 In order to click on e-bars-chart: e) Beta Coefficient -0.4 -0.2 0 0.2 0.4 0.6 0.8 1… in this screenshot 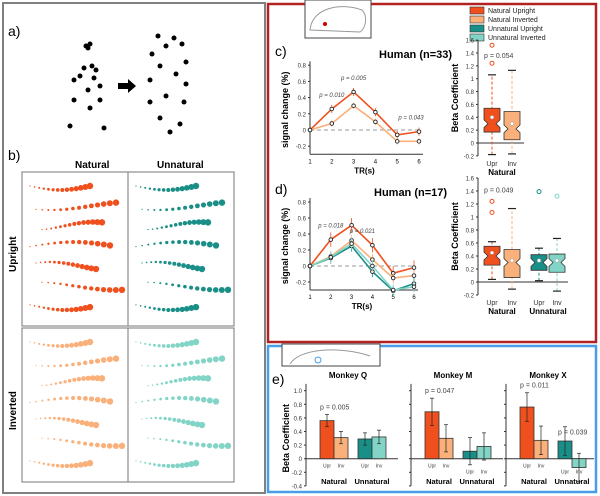, I will do `click(433, 430)`.